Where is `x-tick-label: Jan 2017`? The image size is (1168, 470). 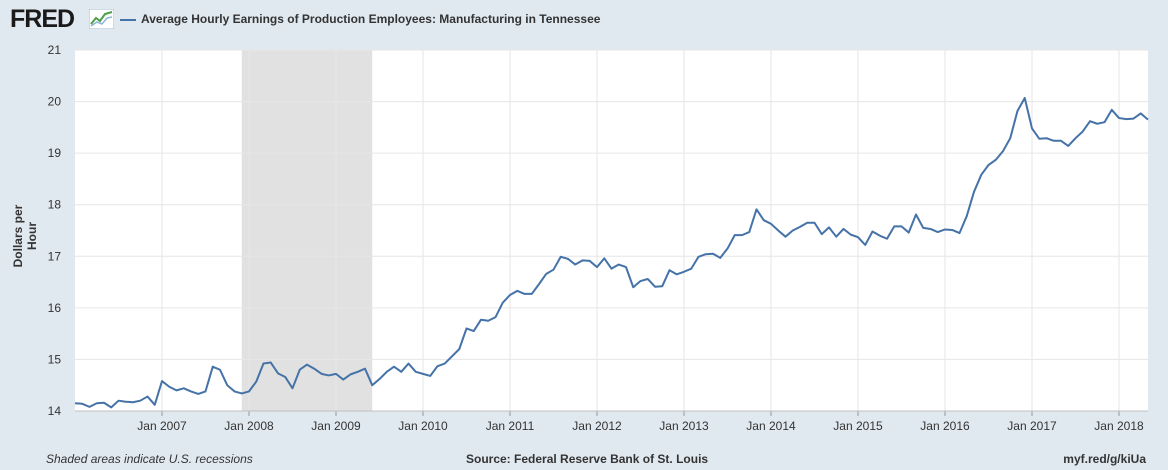 x-tick-label: Jan 2017 is located at coordinates (1032, 426).